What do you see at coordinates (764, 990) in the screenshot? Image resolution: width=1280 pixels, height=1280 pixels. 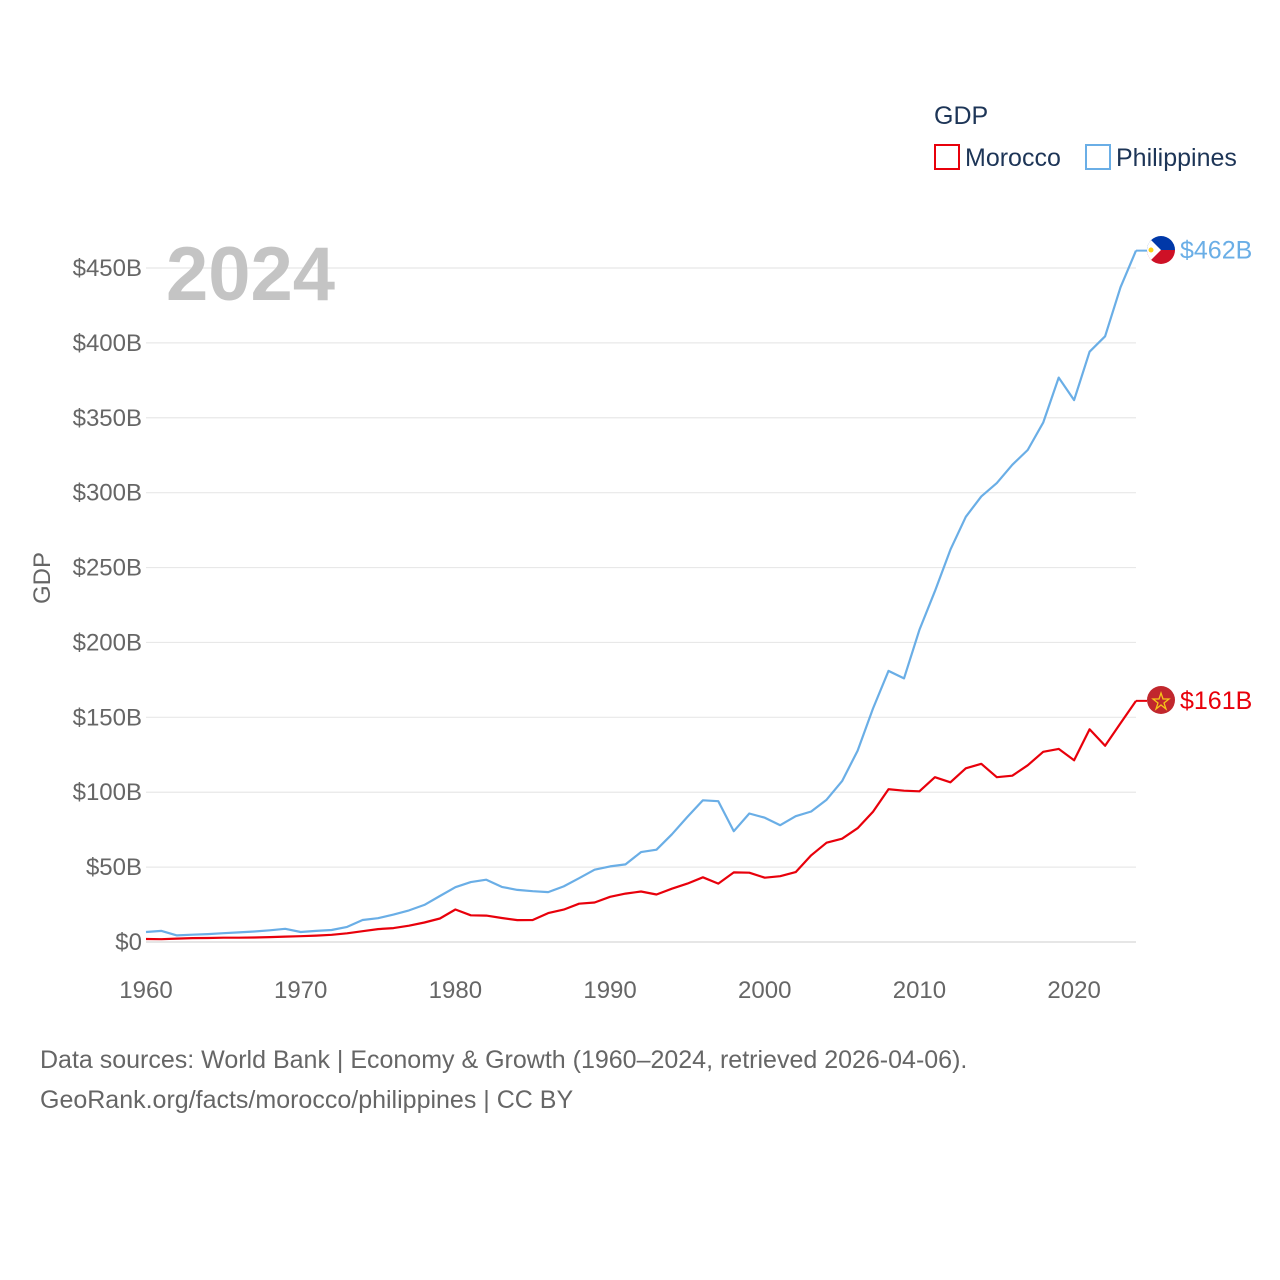 I see `x-tick-label: 2000` at bounding box center [764, 990].